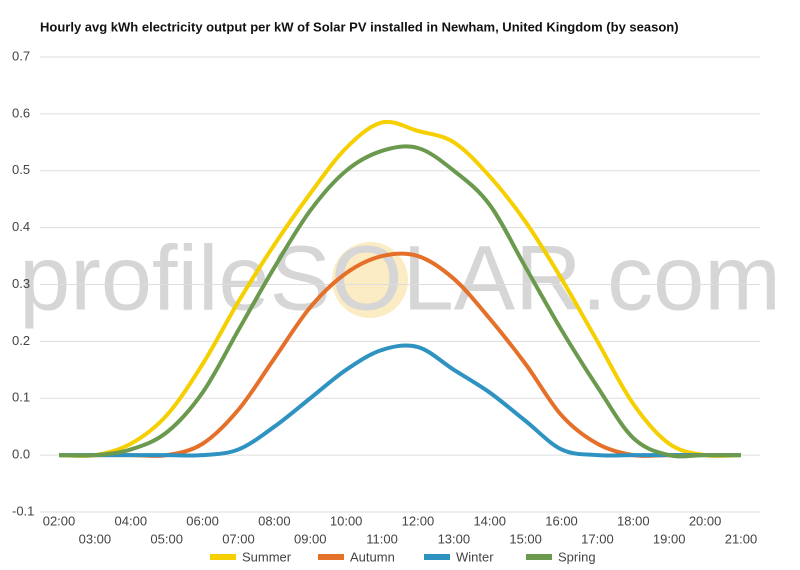 The height and width of the screenshot is (570, 800). I want to click on legend-label: Spring, so click(577, 556).